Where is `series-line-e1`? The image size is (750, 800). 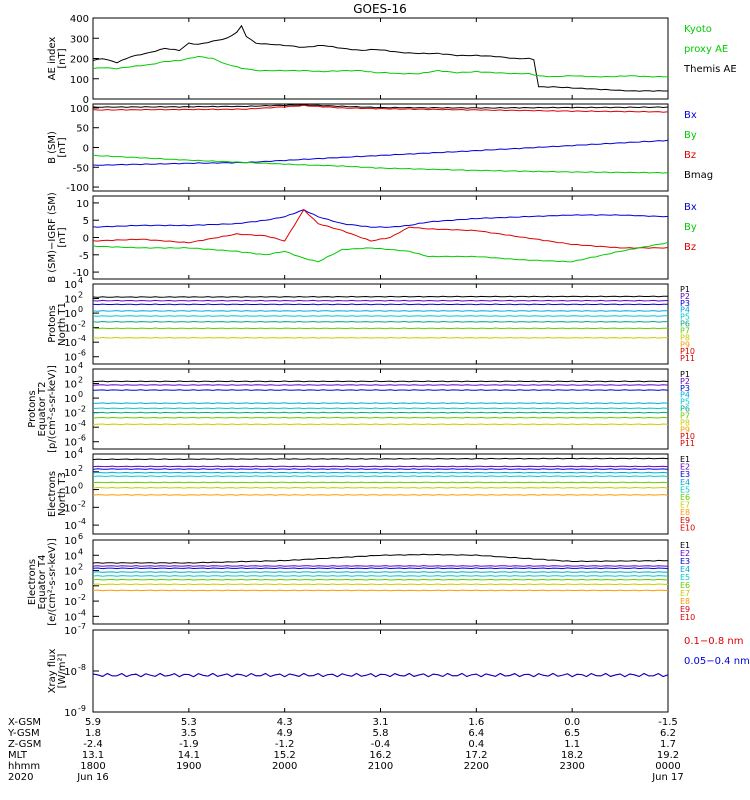 series-line-e1 is located at coordinates (380, 459).